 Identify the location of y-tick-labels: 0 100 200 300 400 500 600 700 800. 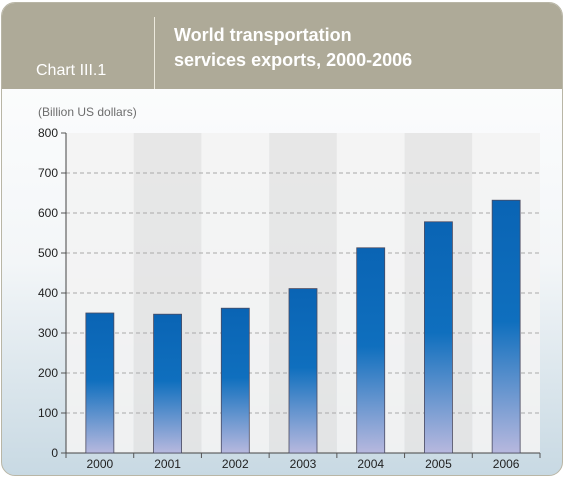
(48, 293).